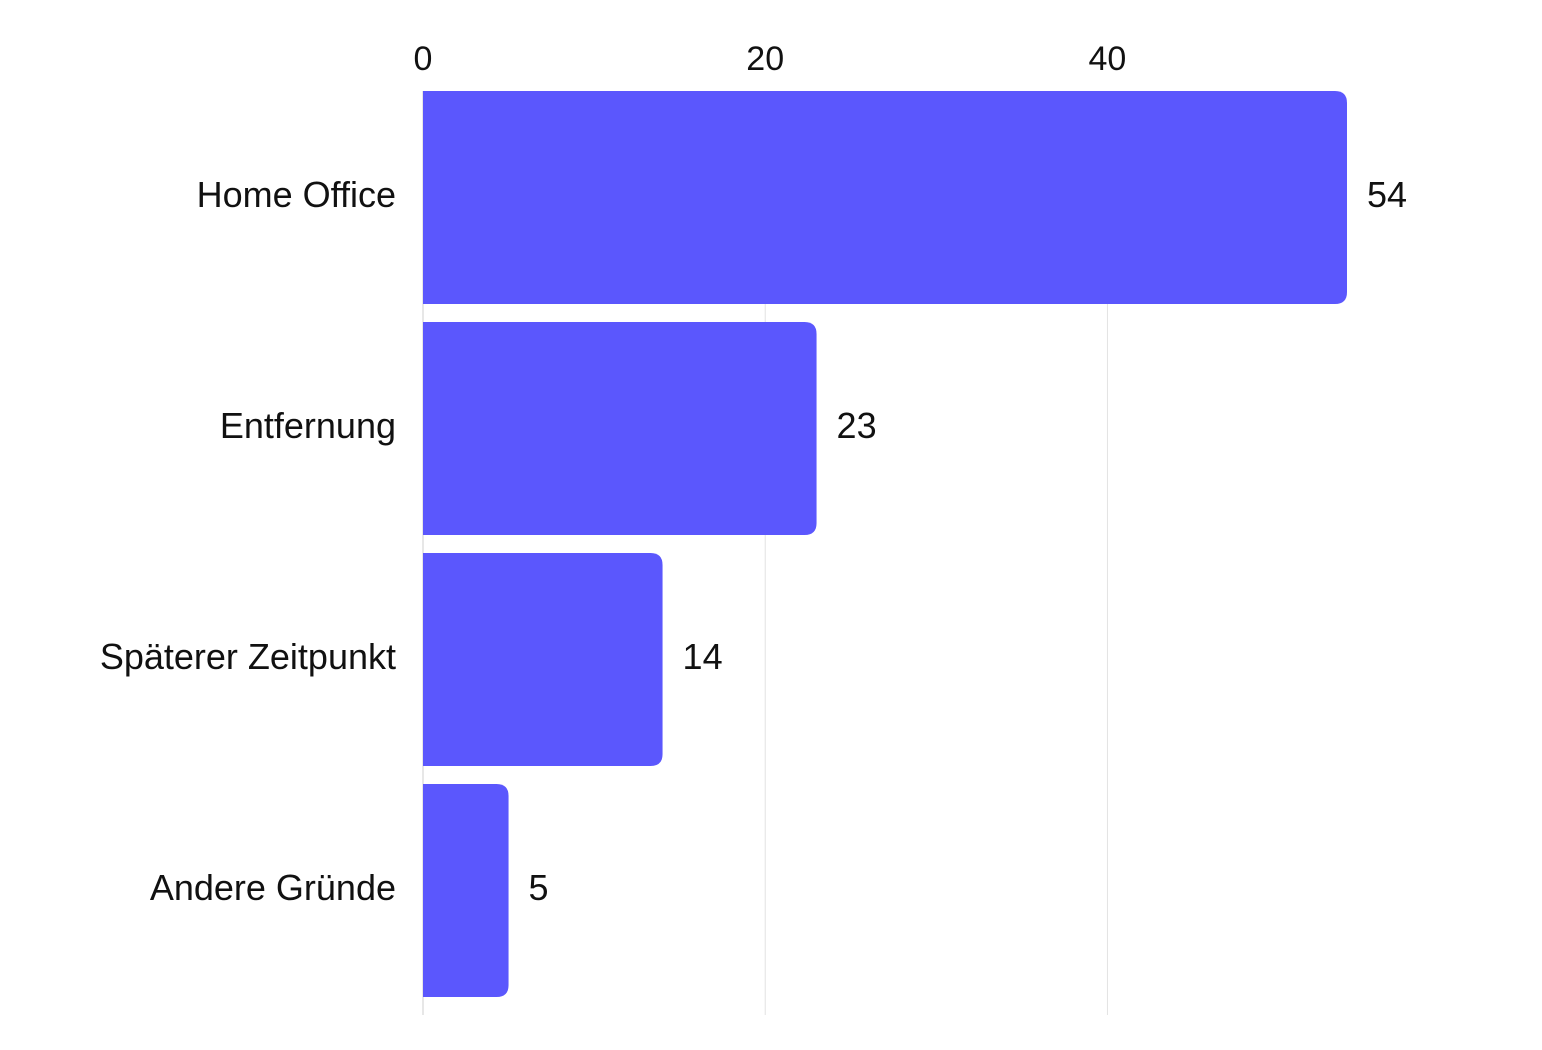 The image size is (1542, 1050). Describe the element at coordinates (296, 194) in the screenshot. I see `category-label: Home Office` at that location.